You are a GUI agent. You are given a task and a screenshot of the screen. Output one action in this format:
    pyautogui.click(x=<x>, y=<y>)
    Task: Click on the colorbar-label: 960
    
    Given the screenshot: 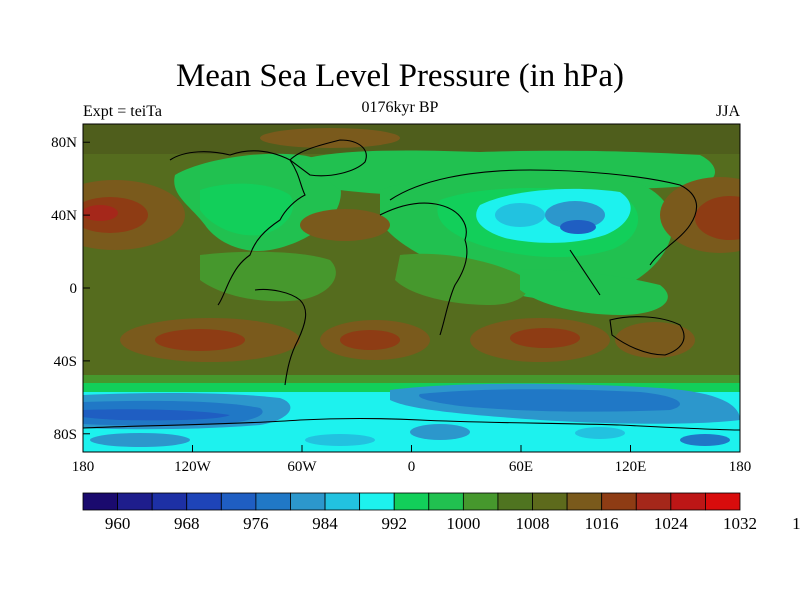 What is the action you would take?
    pyautogui.click(x=118, y=523)
    